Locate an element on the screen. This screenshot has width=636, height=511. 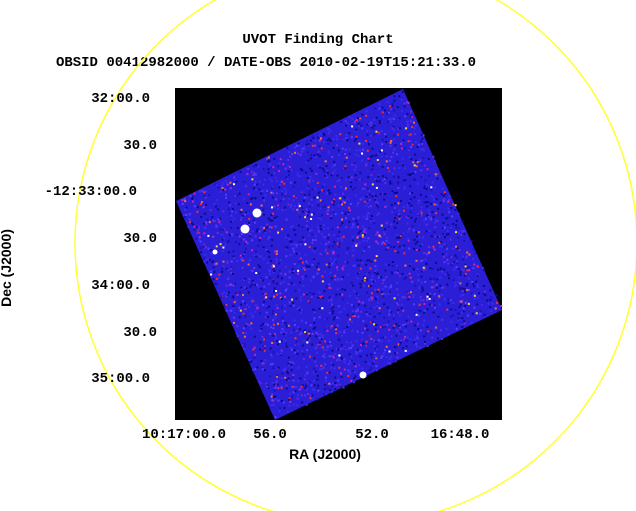
x-tick-label: 52.0 is located at coordinates (372, 435).